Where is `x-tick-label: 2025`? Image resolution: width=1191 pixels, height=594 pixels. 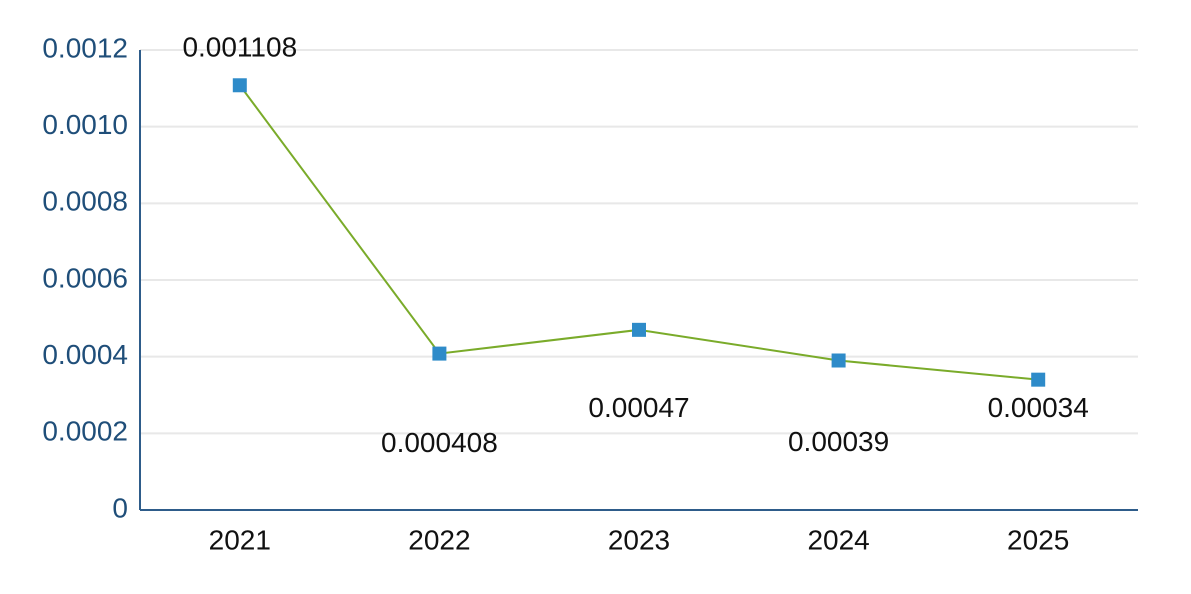
x-tick-label: 2025 is located at coordinates (1038, 539).